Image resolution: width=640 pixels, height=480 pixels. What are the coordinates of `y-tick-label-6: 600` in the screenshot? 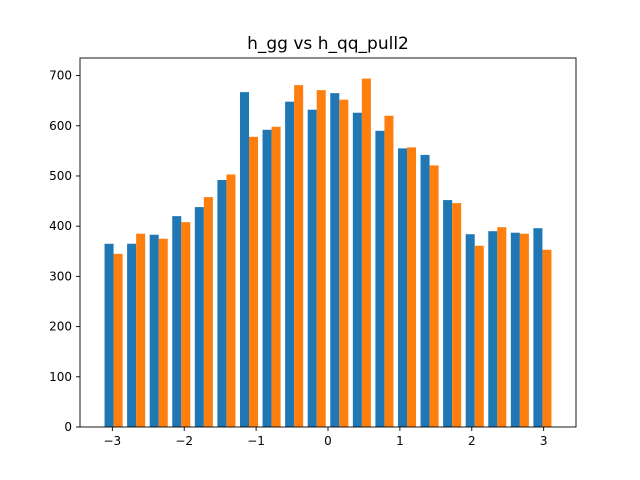 It's located at (60, 126).